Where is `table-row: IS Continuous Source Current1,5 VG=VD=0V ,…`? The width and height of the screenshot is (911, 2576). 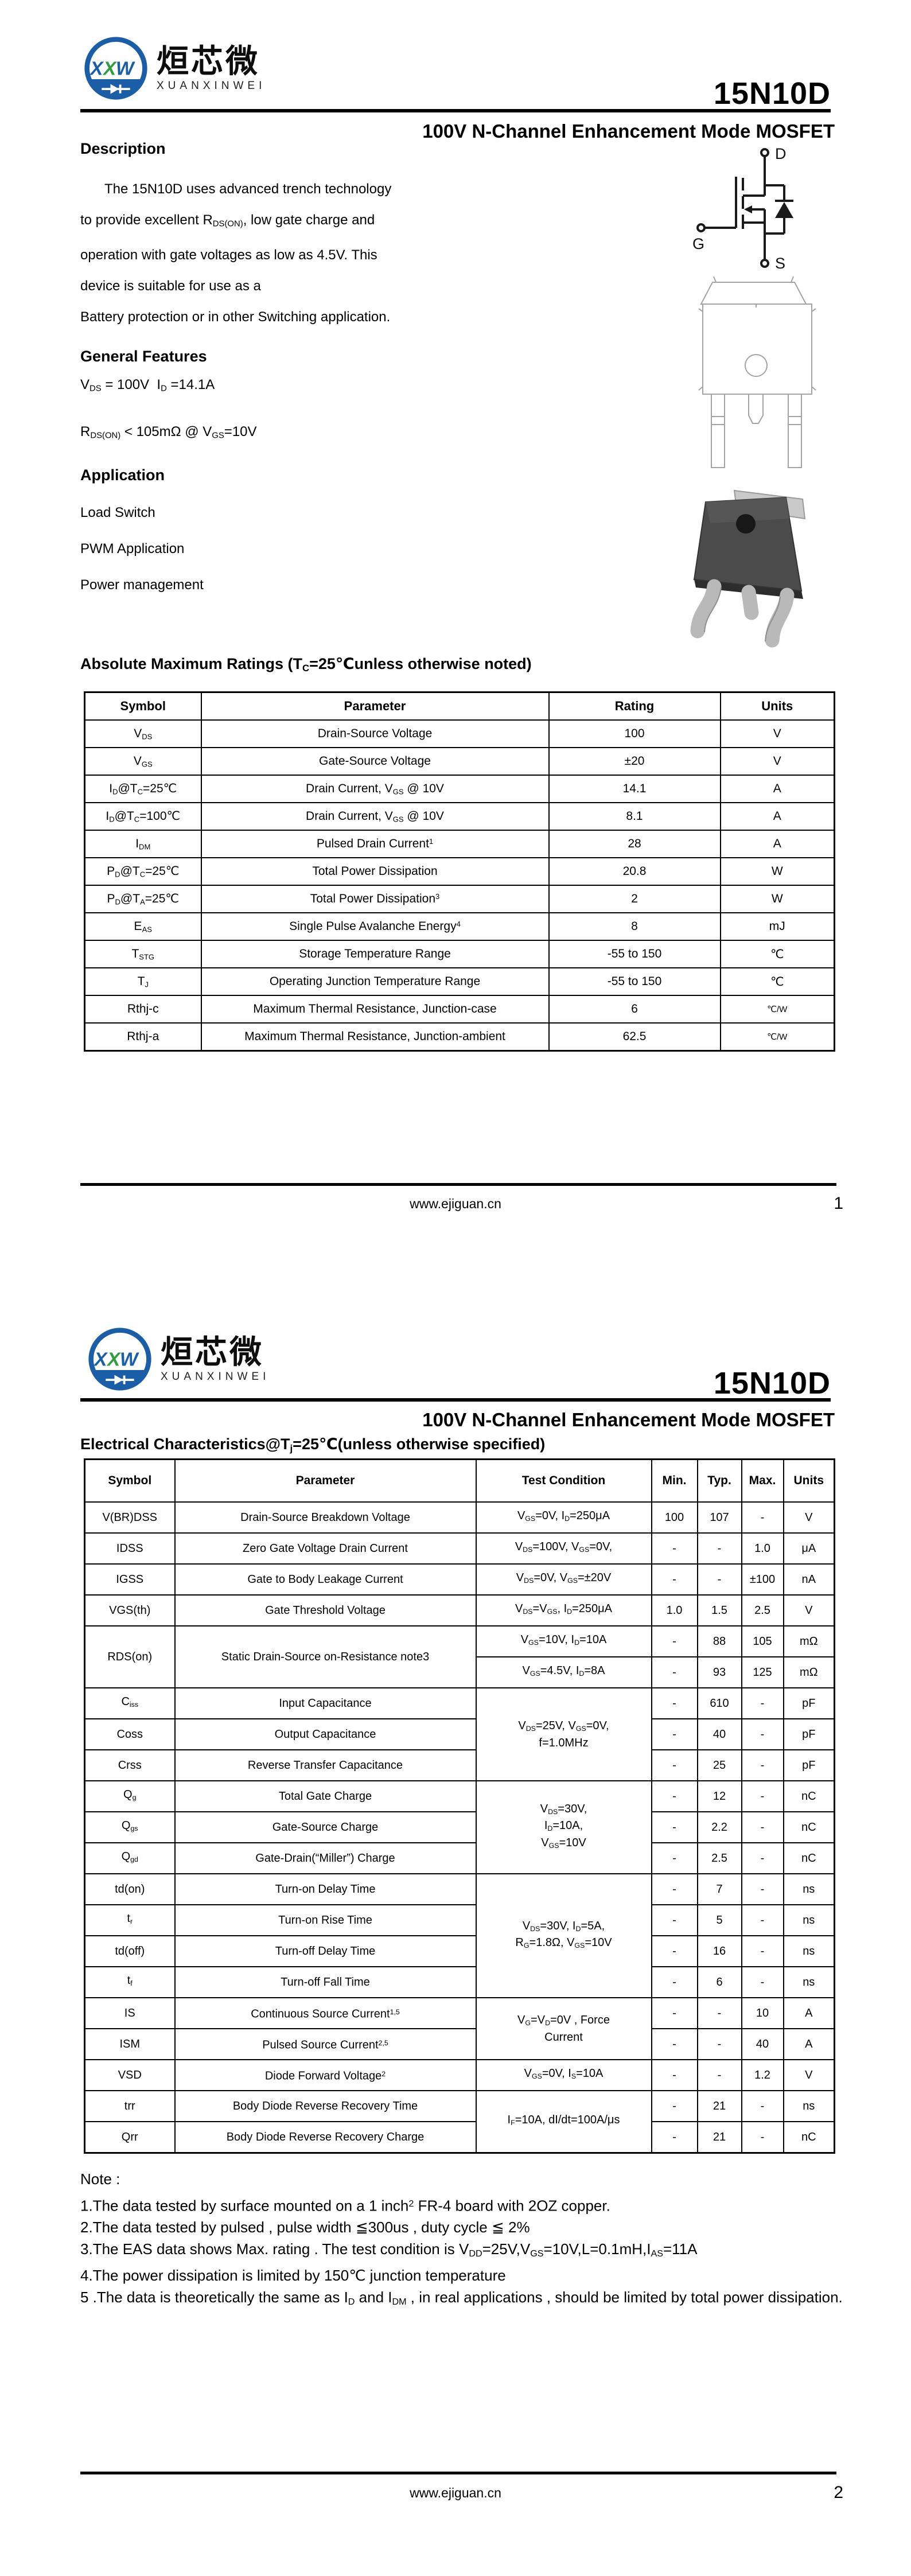 table-row: IS Continuous Source Current1,5 VG=VD=0V ,… is located at coordinates (459, 2028).